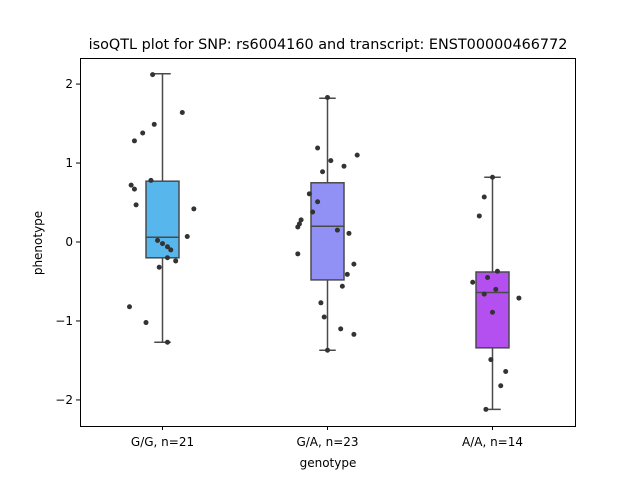 The image size is (640, 480). What do you see at coordinates (162, 442) in the screenshot?
I see `x-tick-label: G/G, n=21` at bounding box center [162, 442].